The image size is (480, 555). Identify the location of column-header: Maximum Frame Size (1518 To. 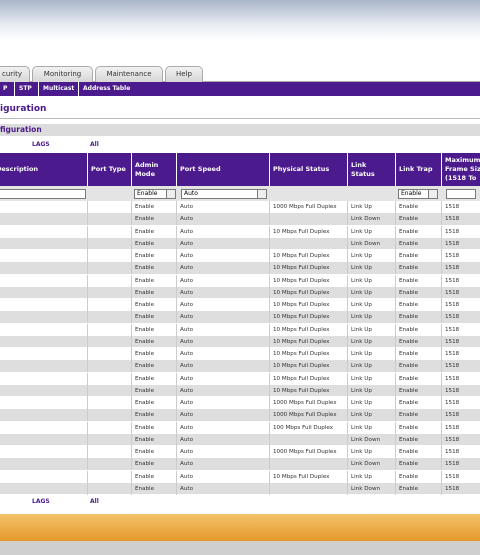
(461, 169).